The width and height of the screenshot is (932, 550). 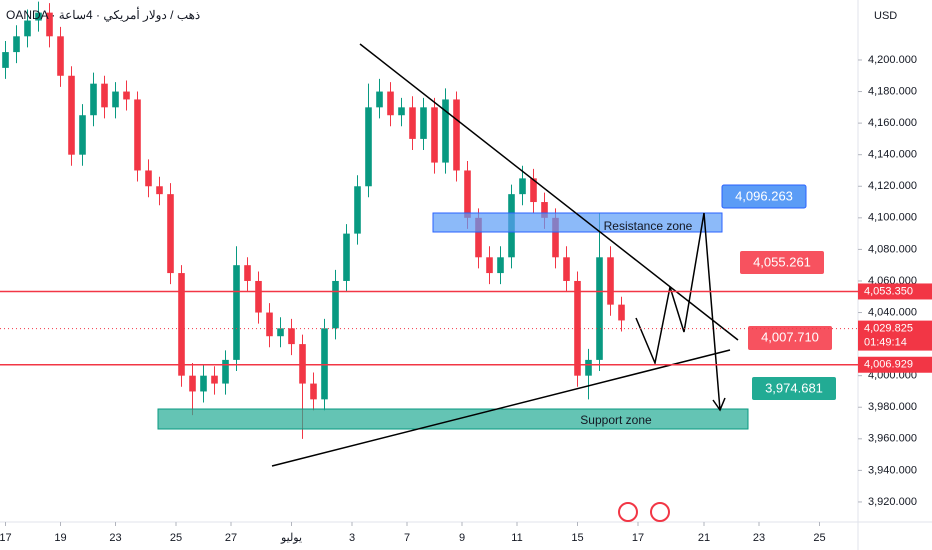 What do you see at coordinates (888, 329) in the screenshot?
I see `price-tag-label: 4,029.825` at bounding box center [888, 329].